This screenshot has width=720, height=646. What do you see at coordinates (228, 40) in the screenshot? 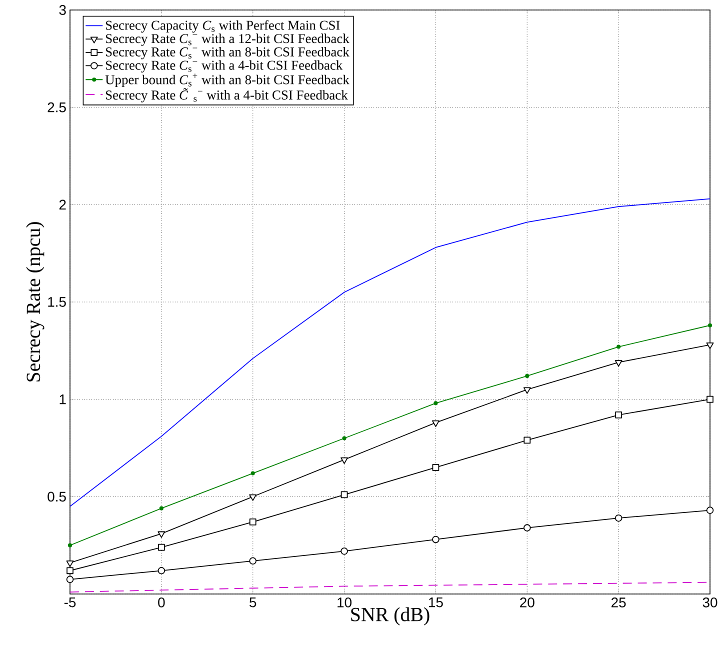
I see `legend-label: Secrecy Rate C$_{s}$$^{−}$ with a 12-bit CSI Feedback` at bounding box center [228, 40].